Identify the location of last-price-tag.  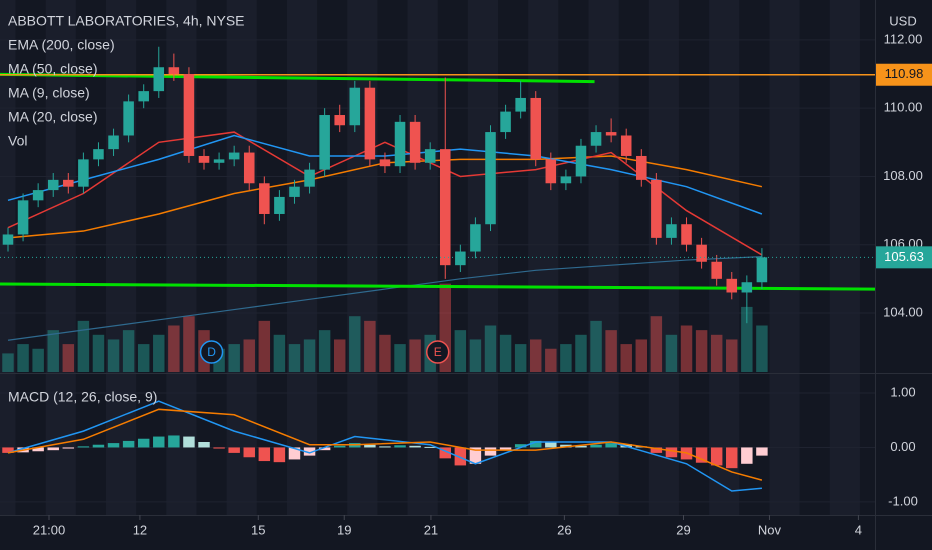
(904, 257).